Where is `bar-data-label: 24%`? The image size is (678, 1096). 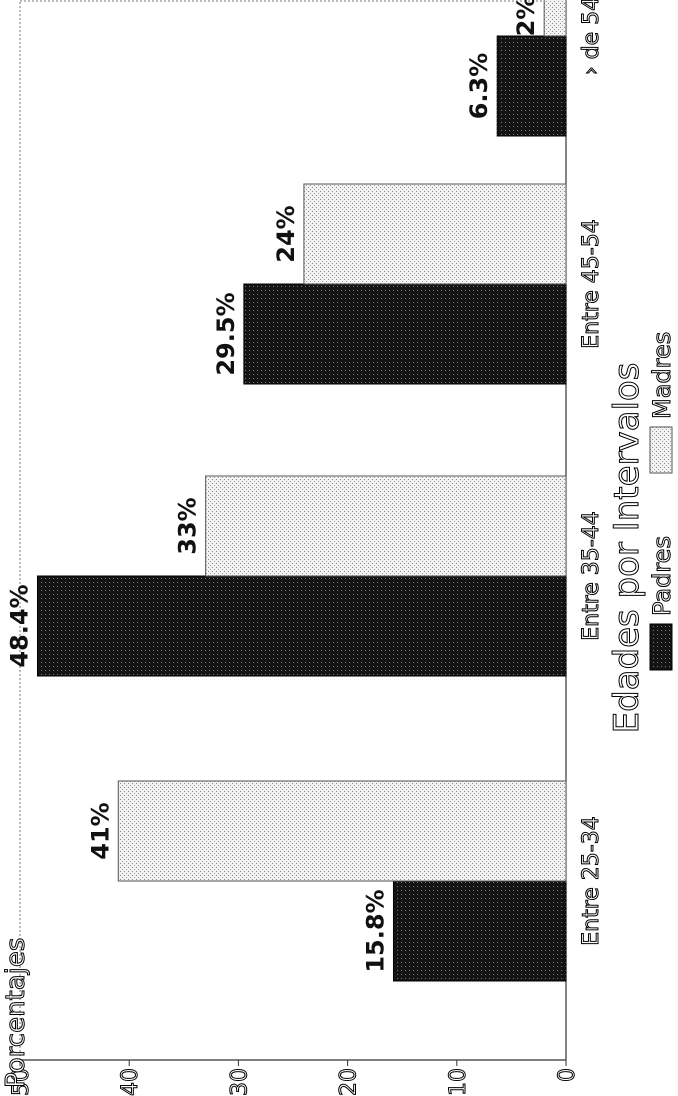 bar-data-label: 24% is located at coordinates (286, 233).